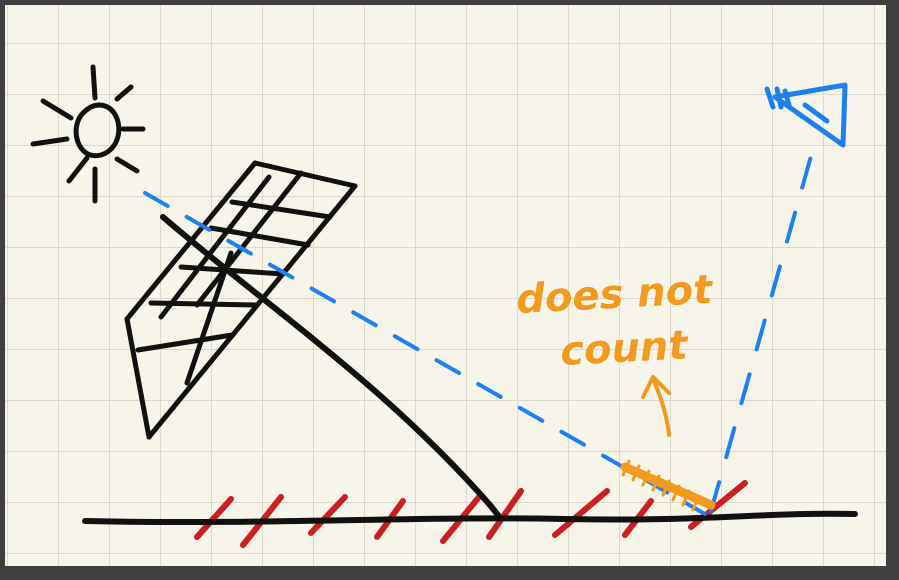  I want to click on annotation-line-1: does not, so click(615, 295).